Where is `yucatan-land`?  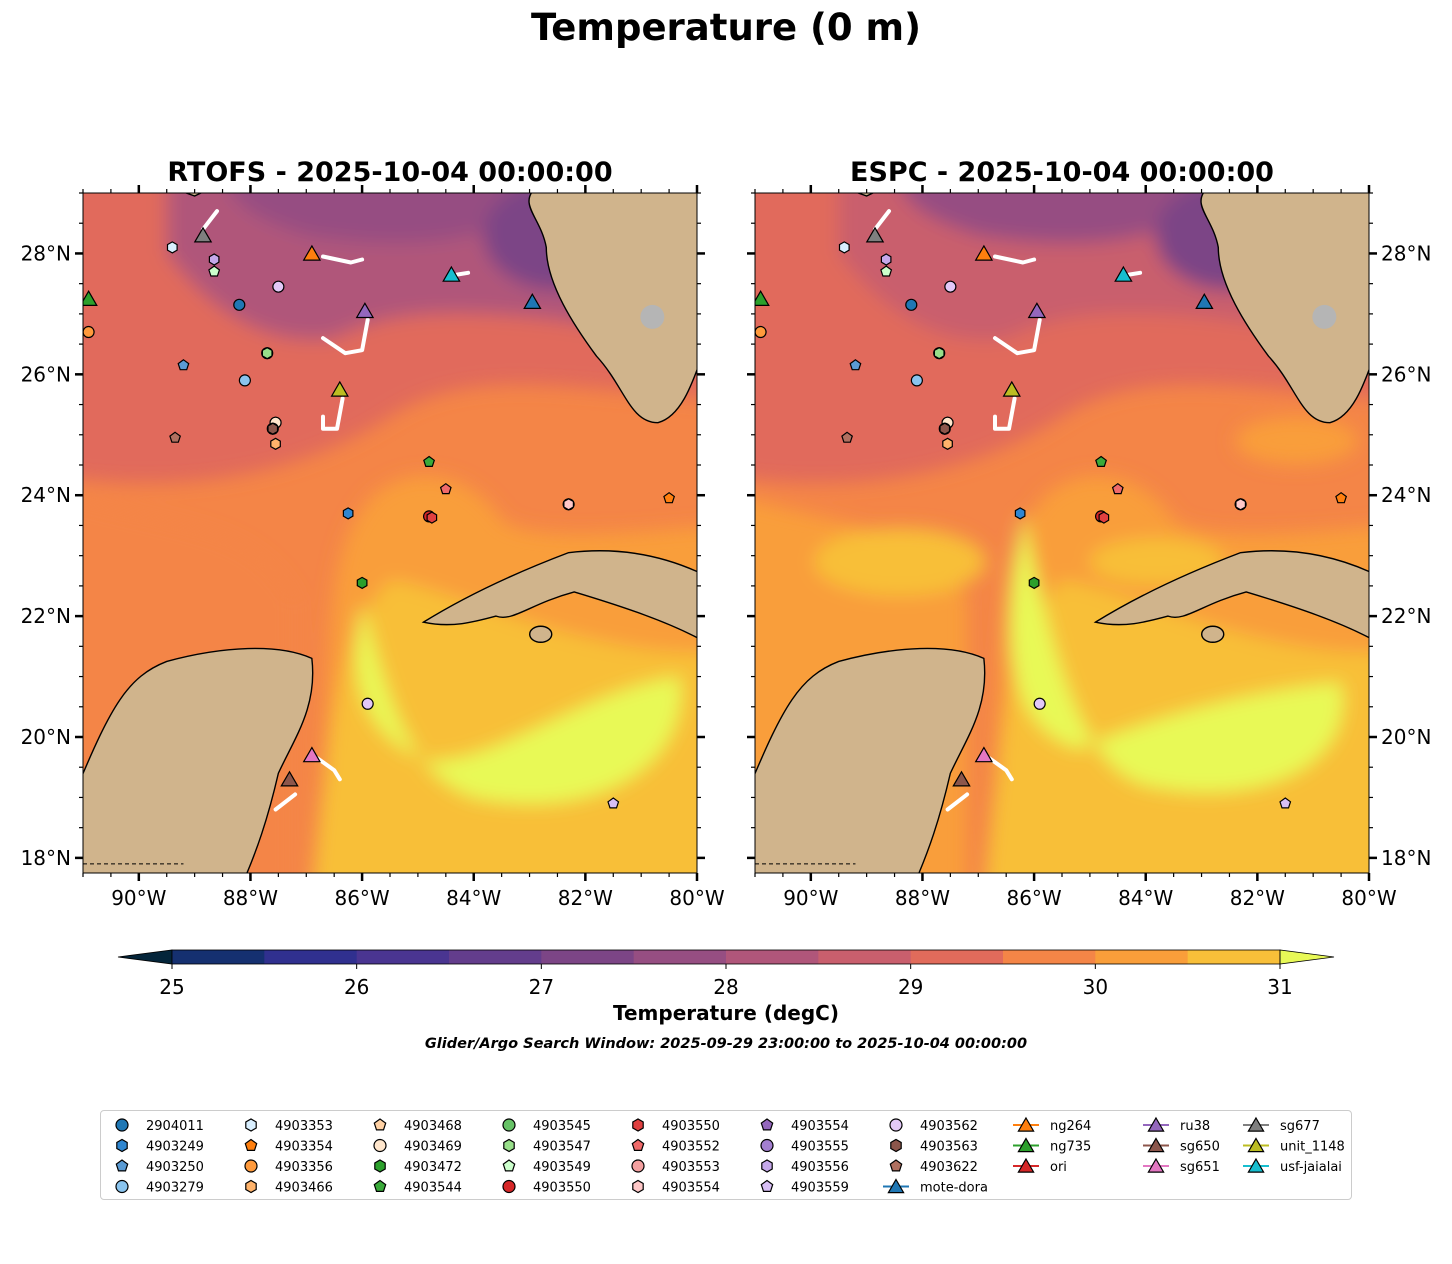 yucatan-land is located at coordinates (198, 760).